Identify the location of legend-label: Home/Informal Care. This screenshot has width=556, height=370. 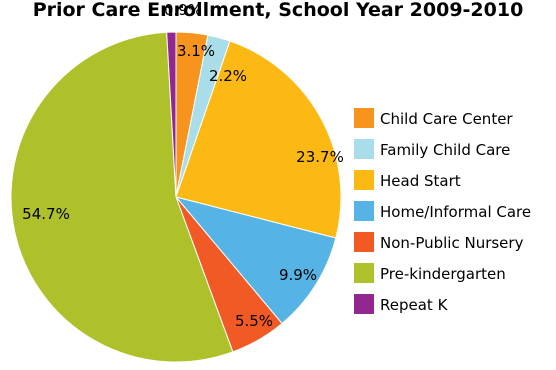
(455, 212).